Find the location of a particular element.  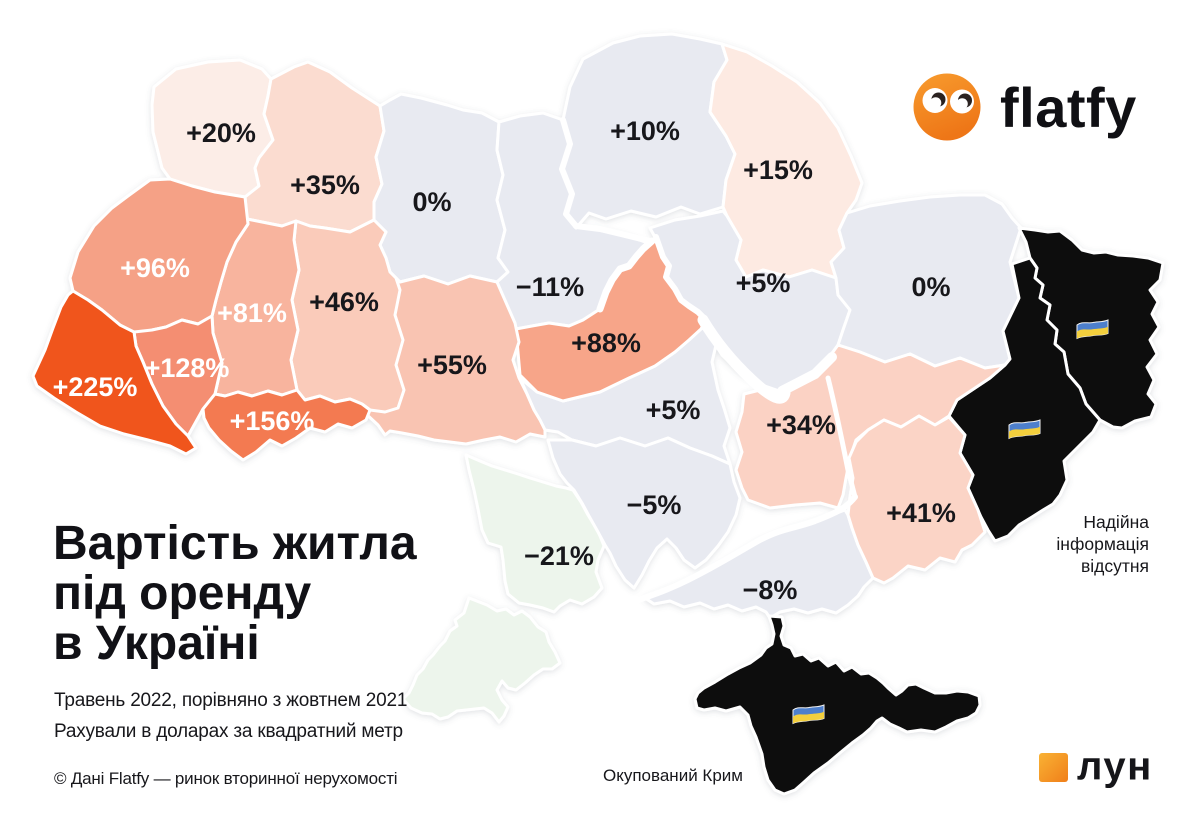

svg-text: +41% is located at coordinates (921, 513).